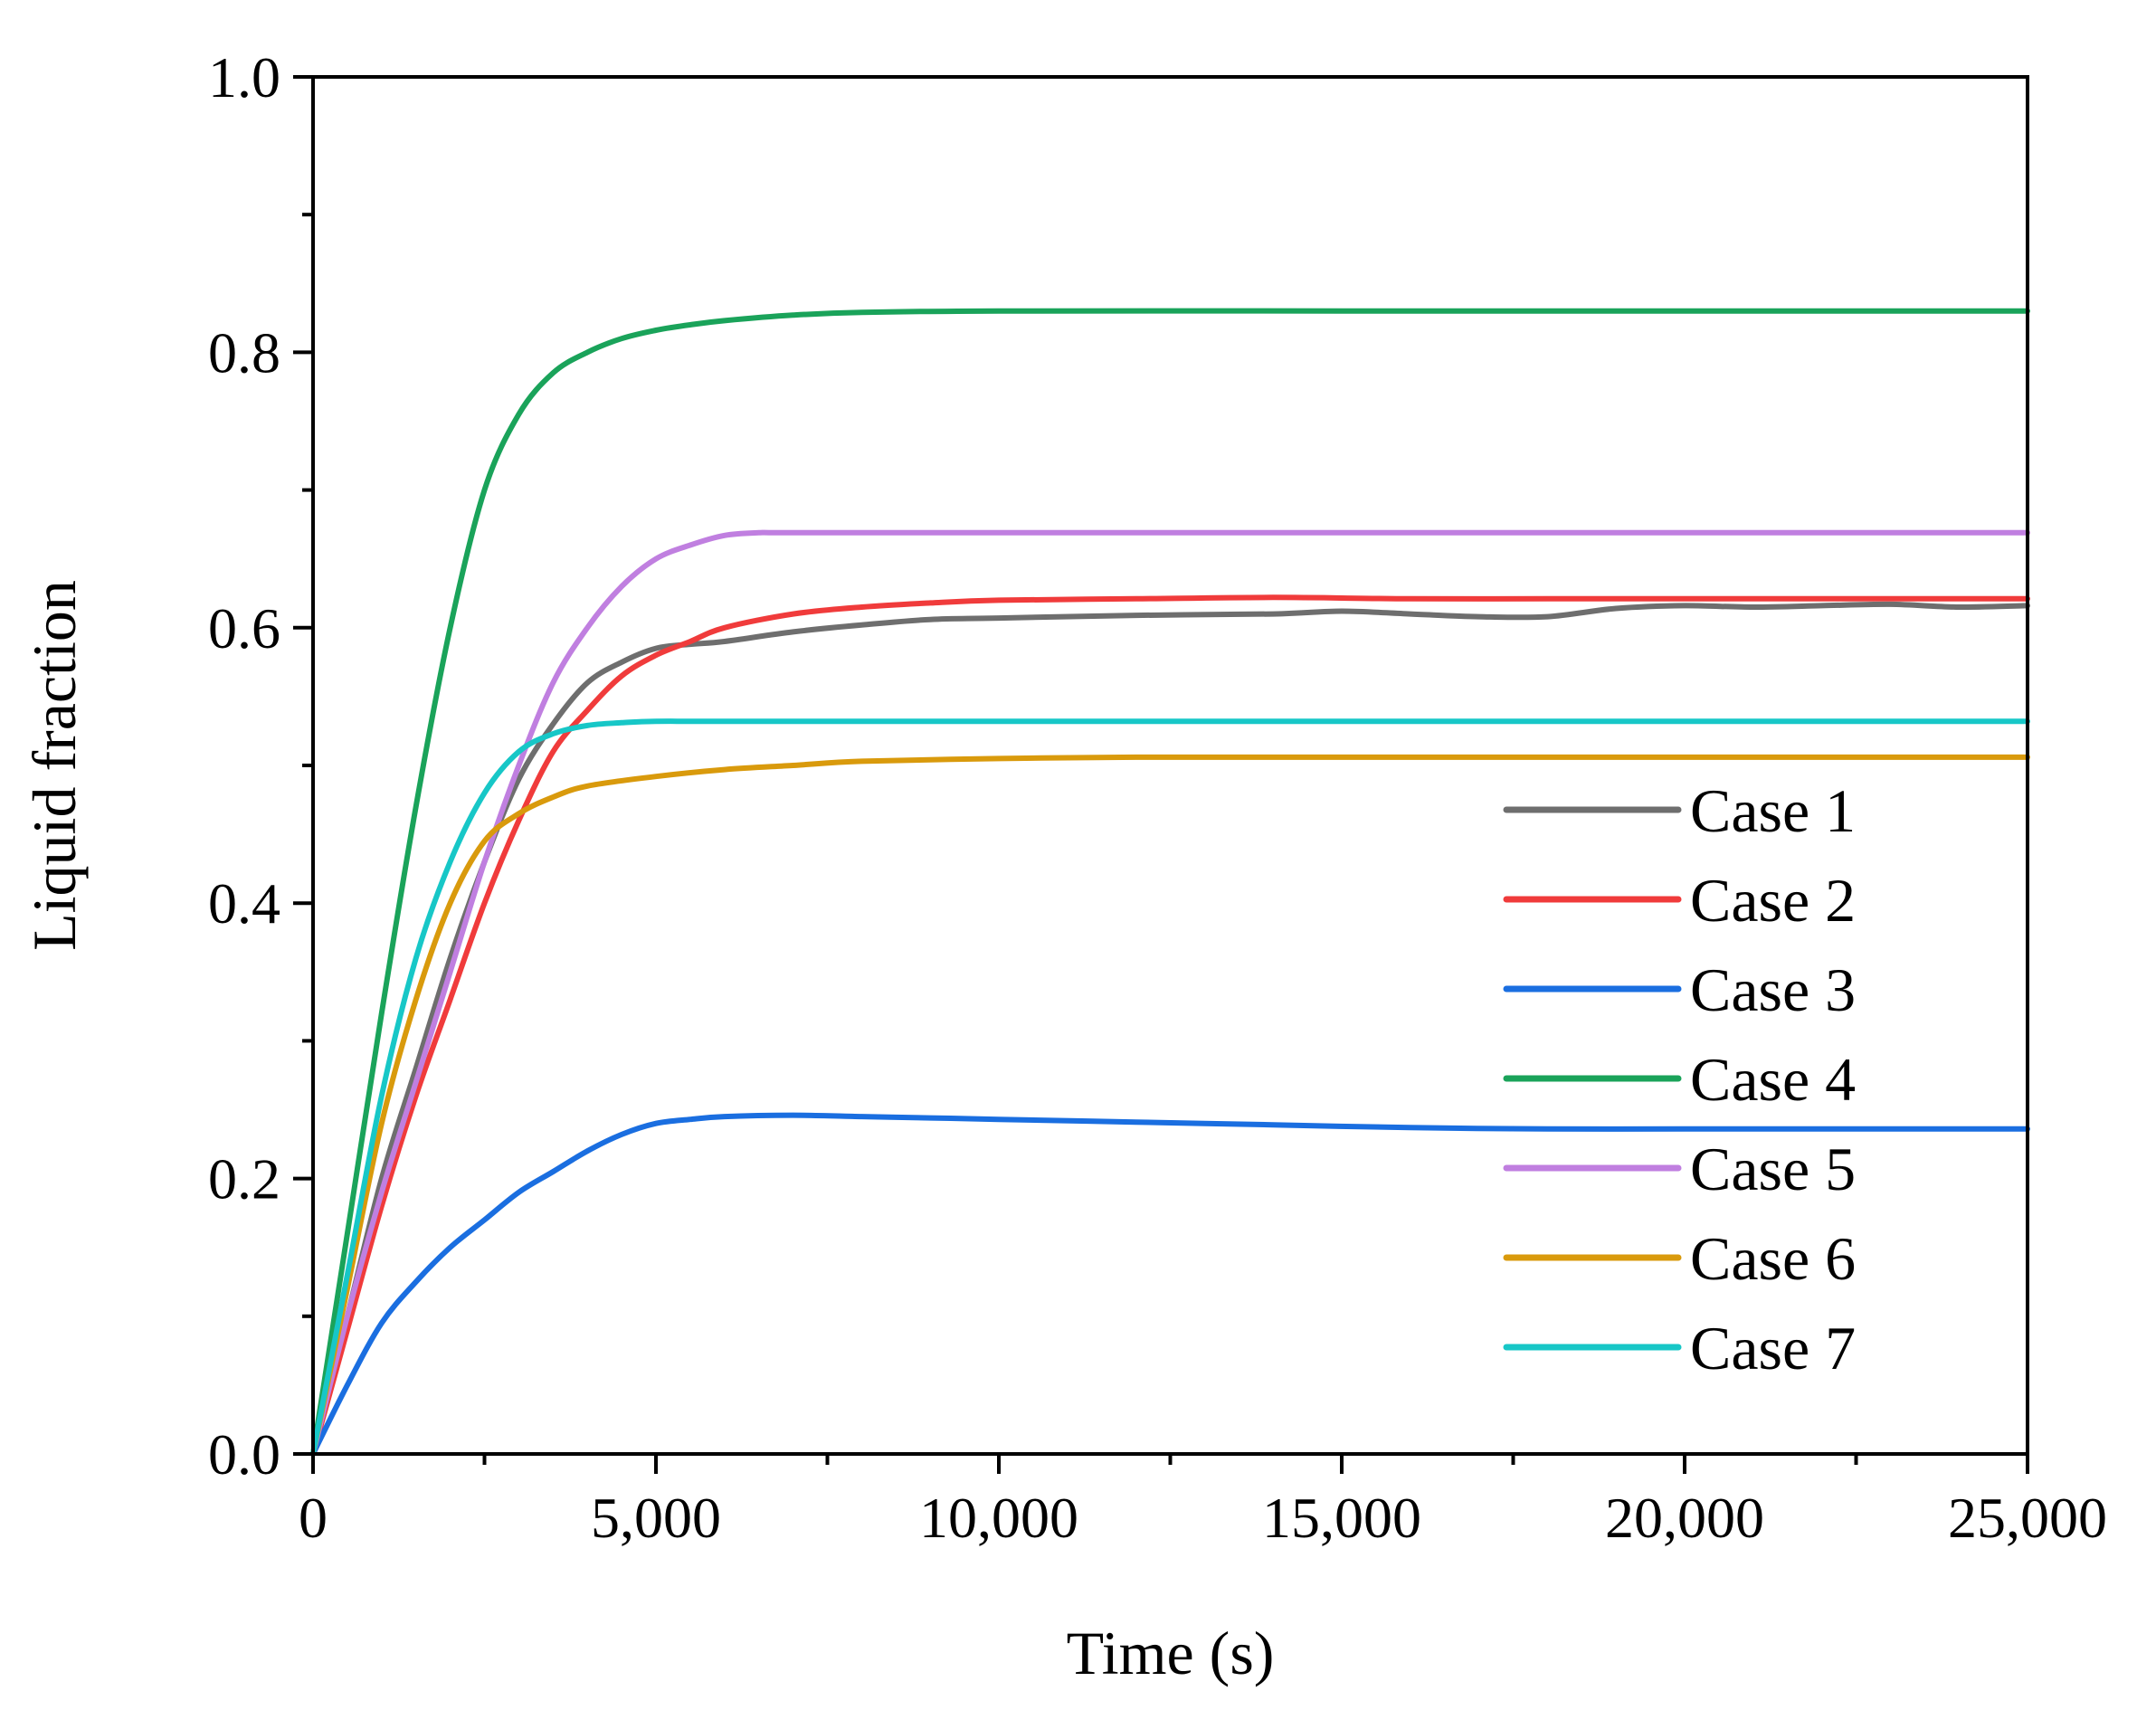 This screenshot has width=2156, height=1710. Describe the element at coordinates (1773, 811) in the screenshot. I see `legend-label-case-1: Case 1` at that location.